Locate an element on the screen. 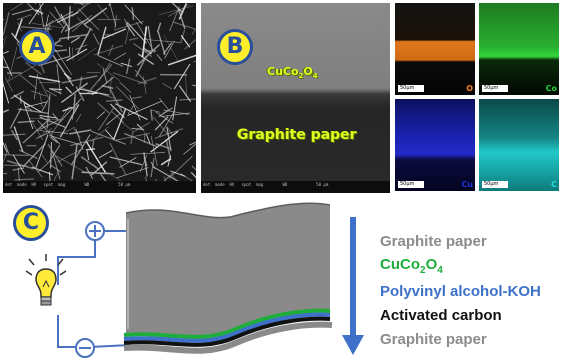 This screenshot has width=562, height=362. bottom-graphite-layer-line is located at coordinates (228, 337).